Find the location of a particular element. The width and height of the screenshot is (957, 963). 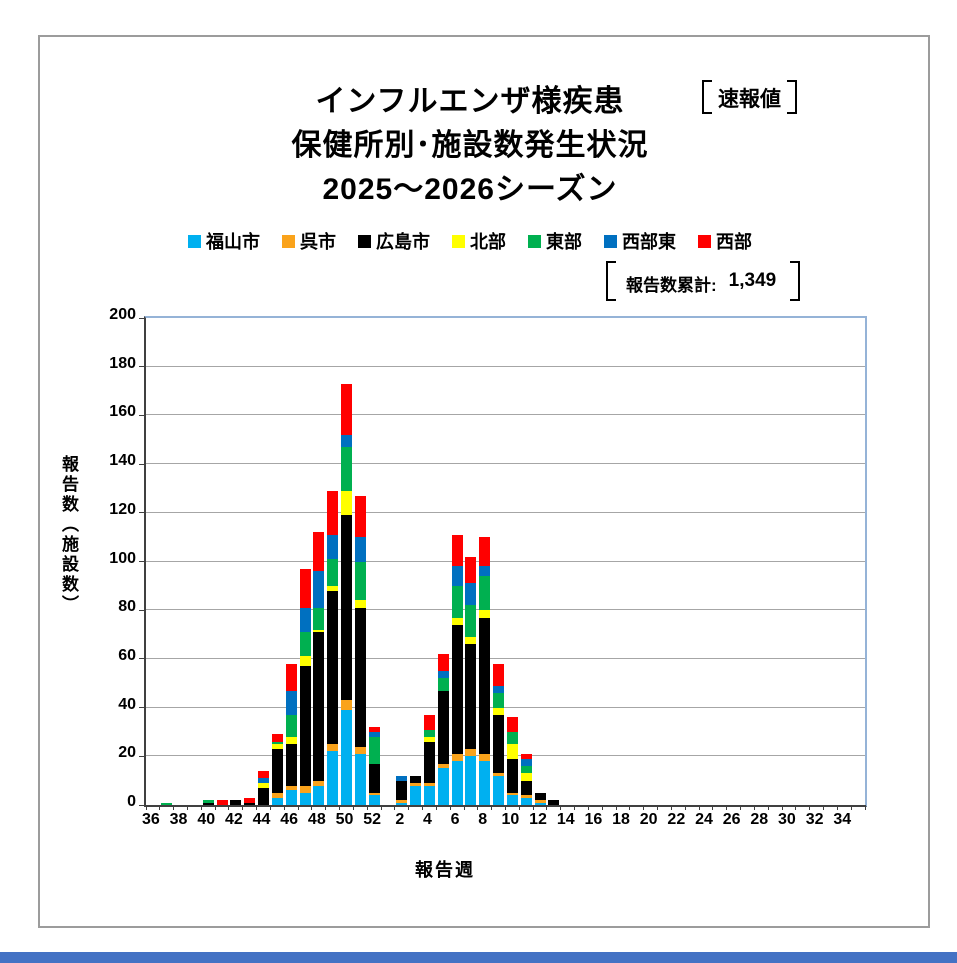

bar-segment-広島市-week-40 is located at coordinates (208, 803).